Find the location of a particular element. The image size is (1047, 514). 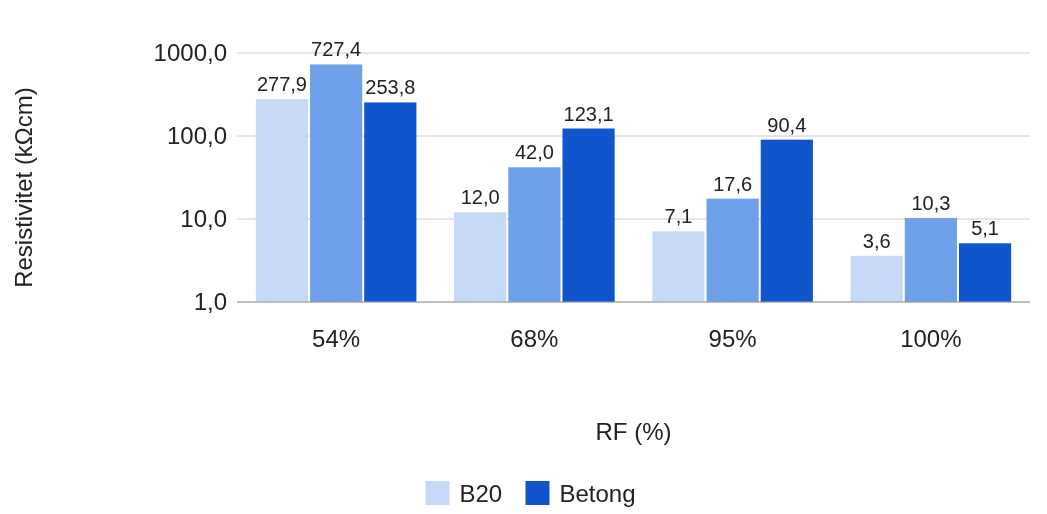

data-label: 3,6 is located at coordinates (876, 240).